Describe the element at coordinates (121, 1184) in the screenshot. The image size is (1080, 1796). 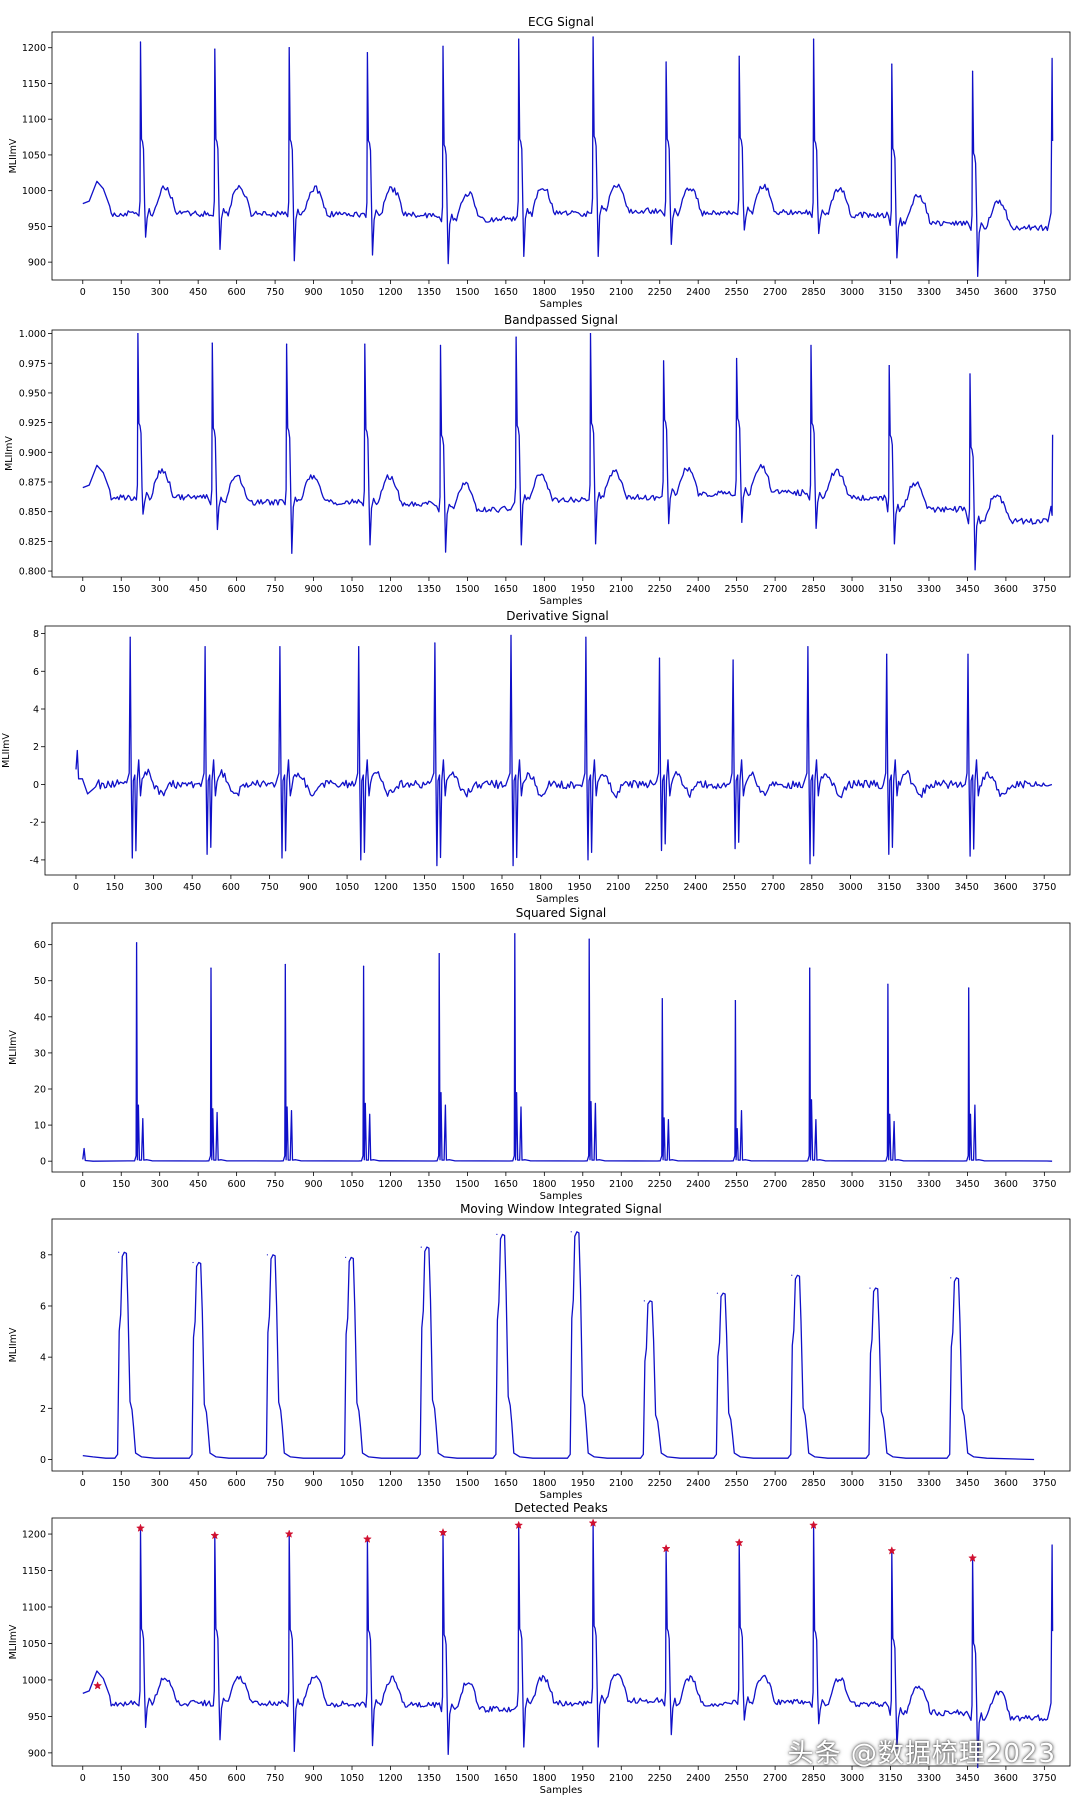
I see `x-tick-label: 150` at that location.